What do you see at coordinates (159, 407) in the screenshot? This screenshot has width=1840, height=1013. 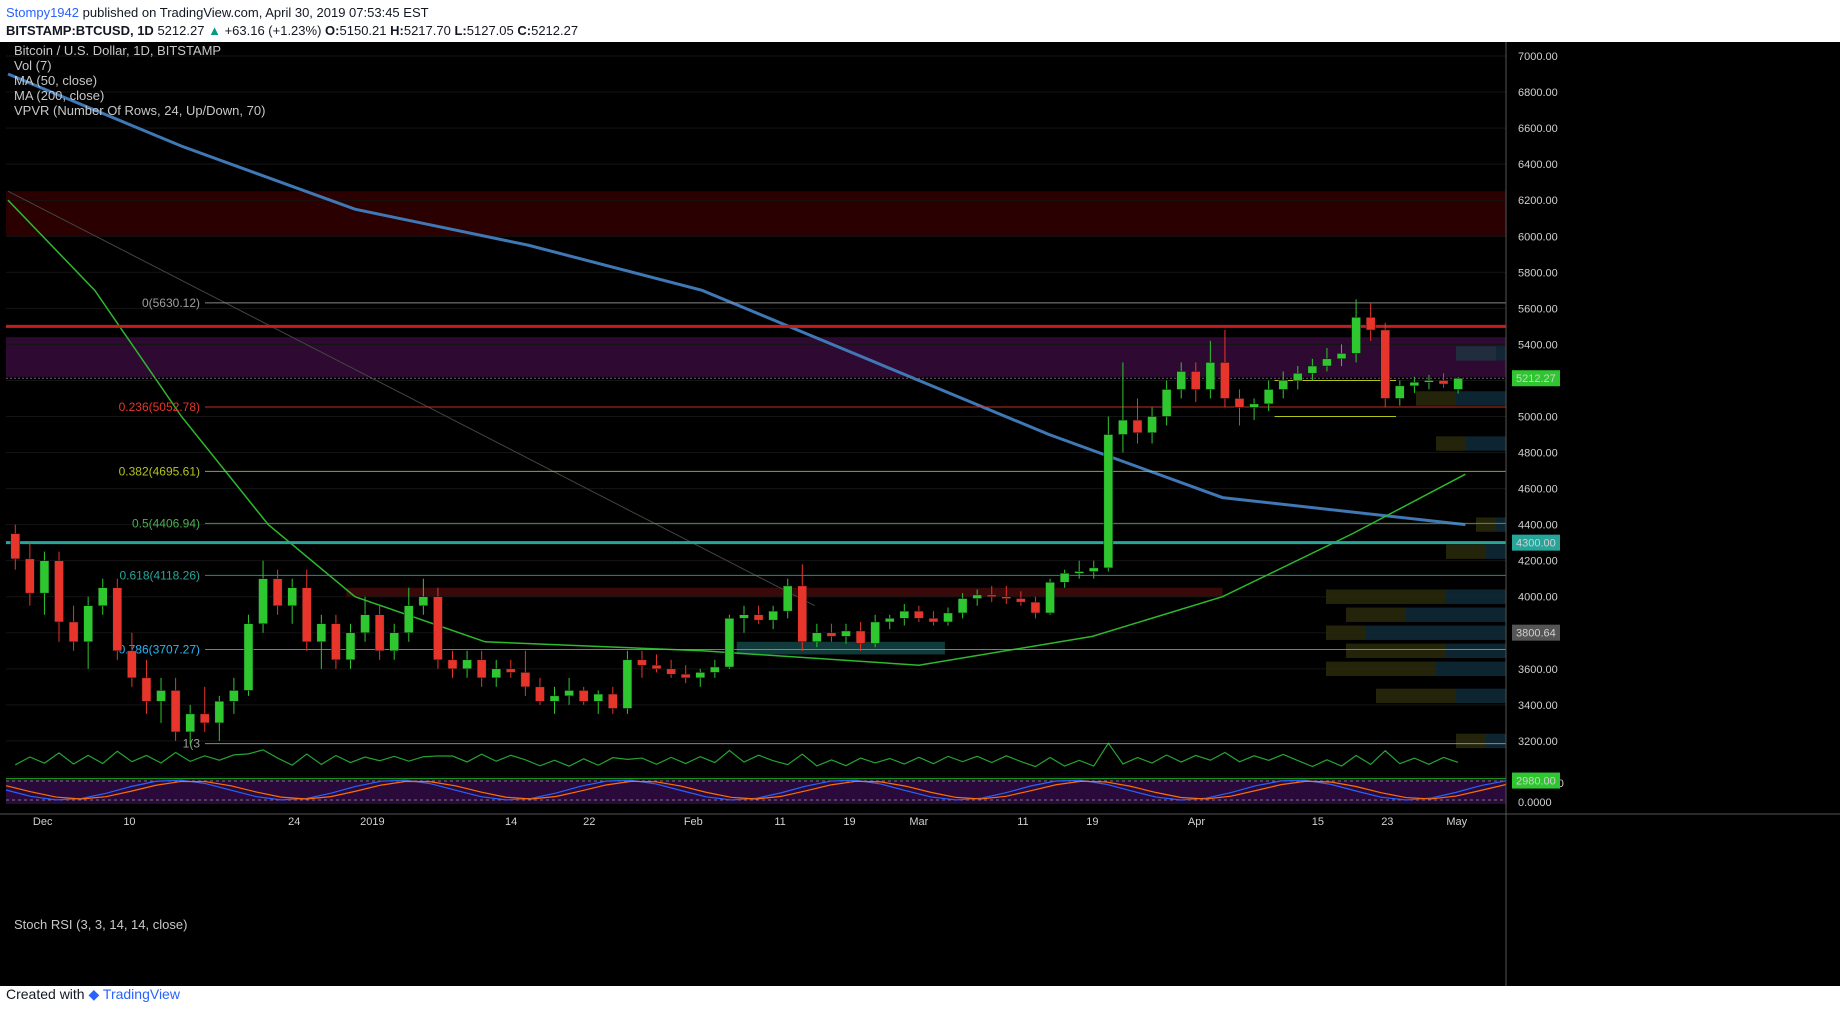 I see `fib-level-label: 0.236(5052.78)` at bounding box center [159, 407].